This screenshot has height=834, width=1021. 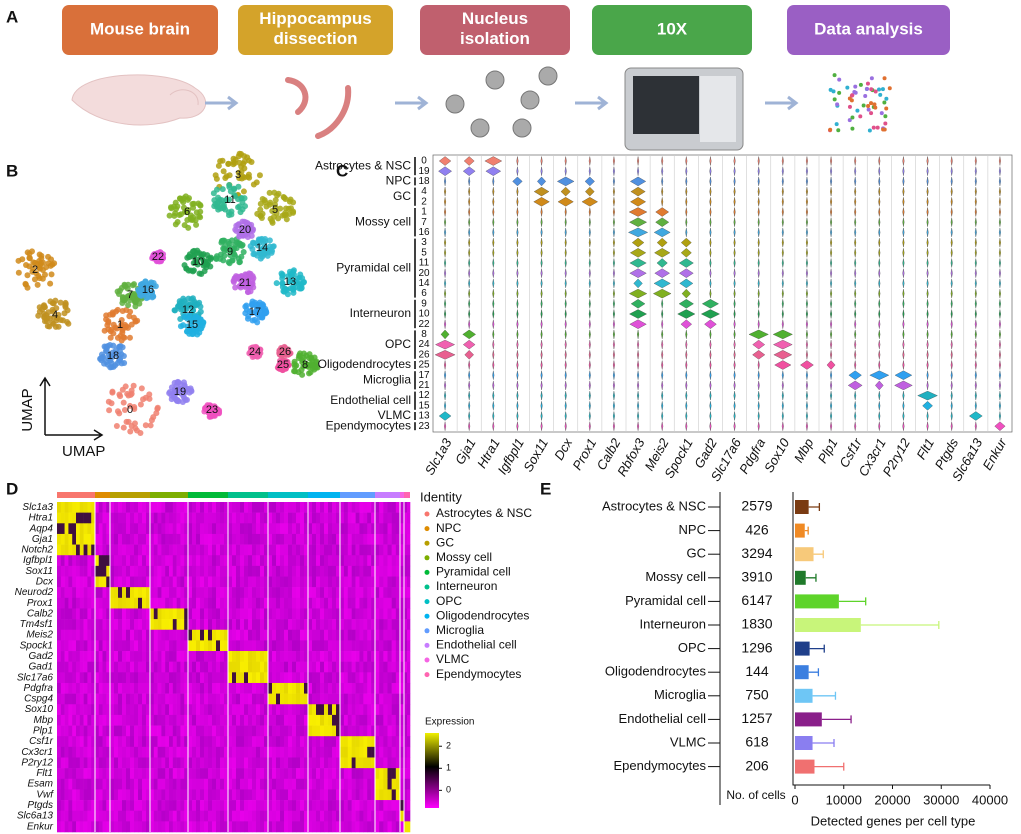 I want to click on identity-bar, so click(x=402, y=495).